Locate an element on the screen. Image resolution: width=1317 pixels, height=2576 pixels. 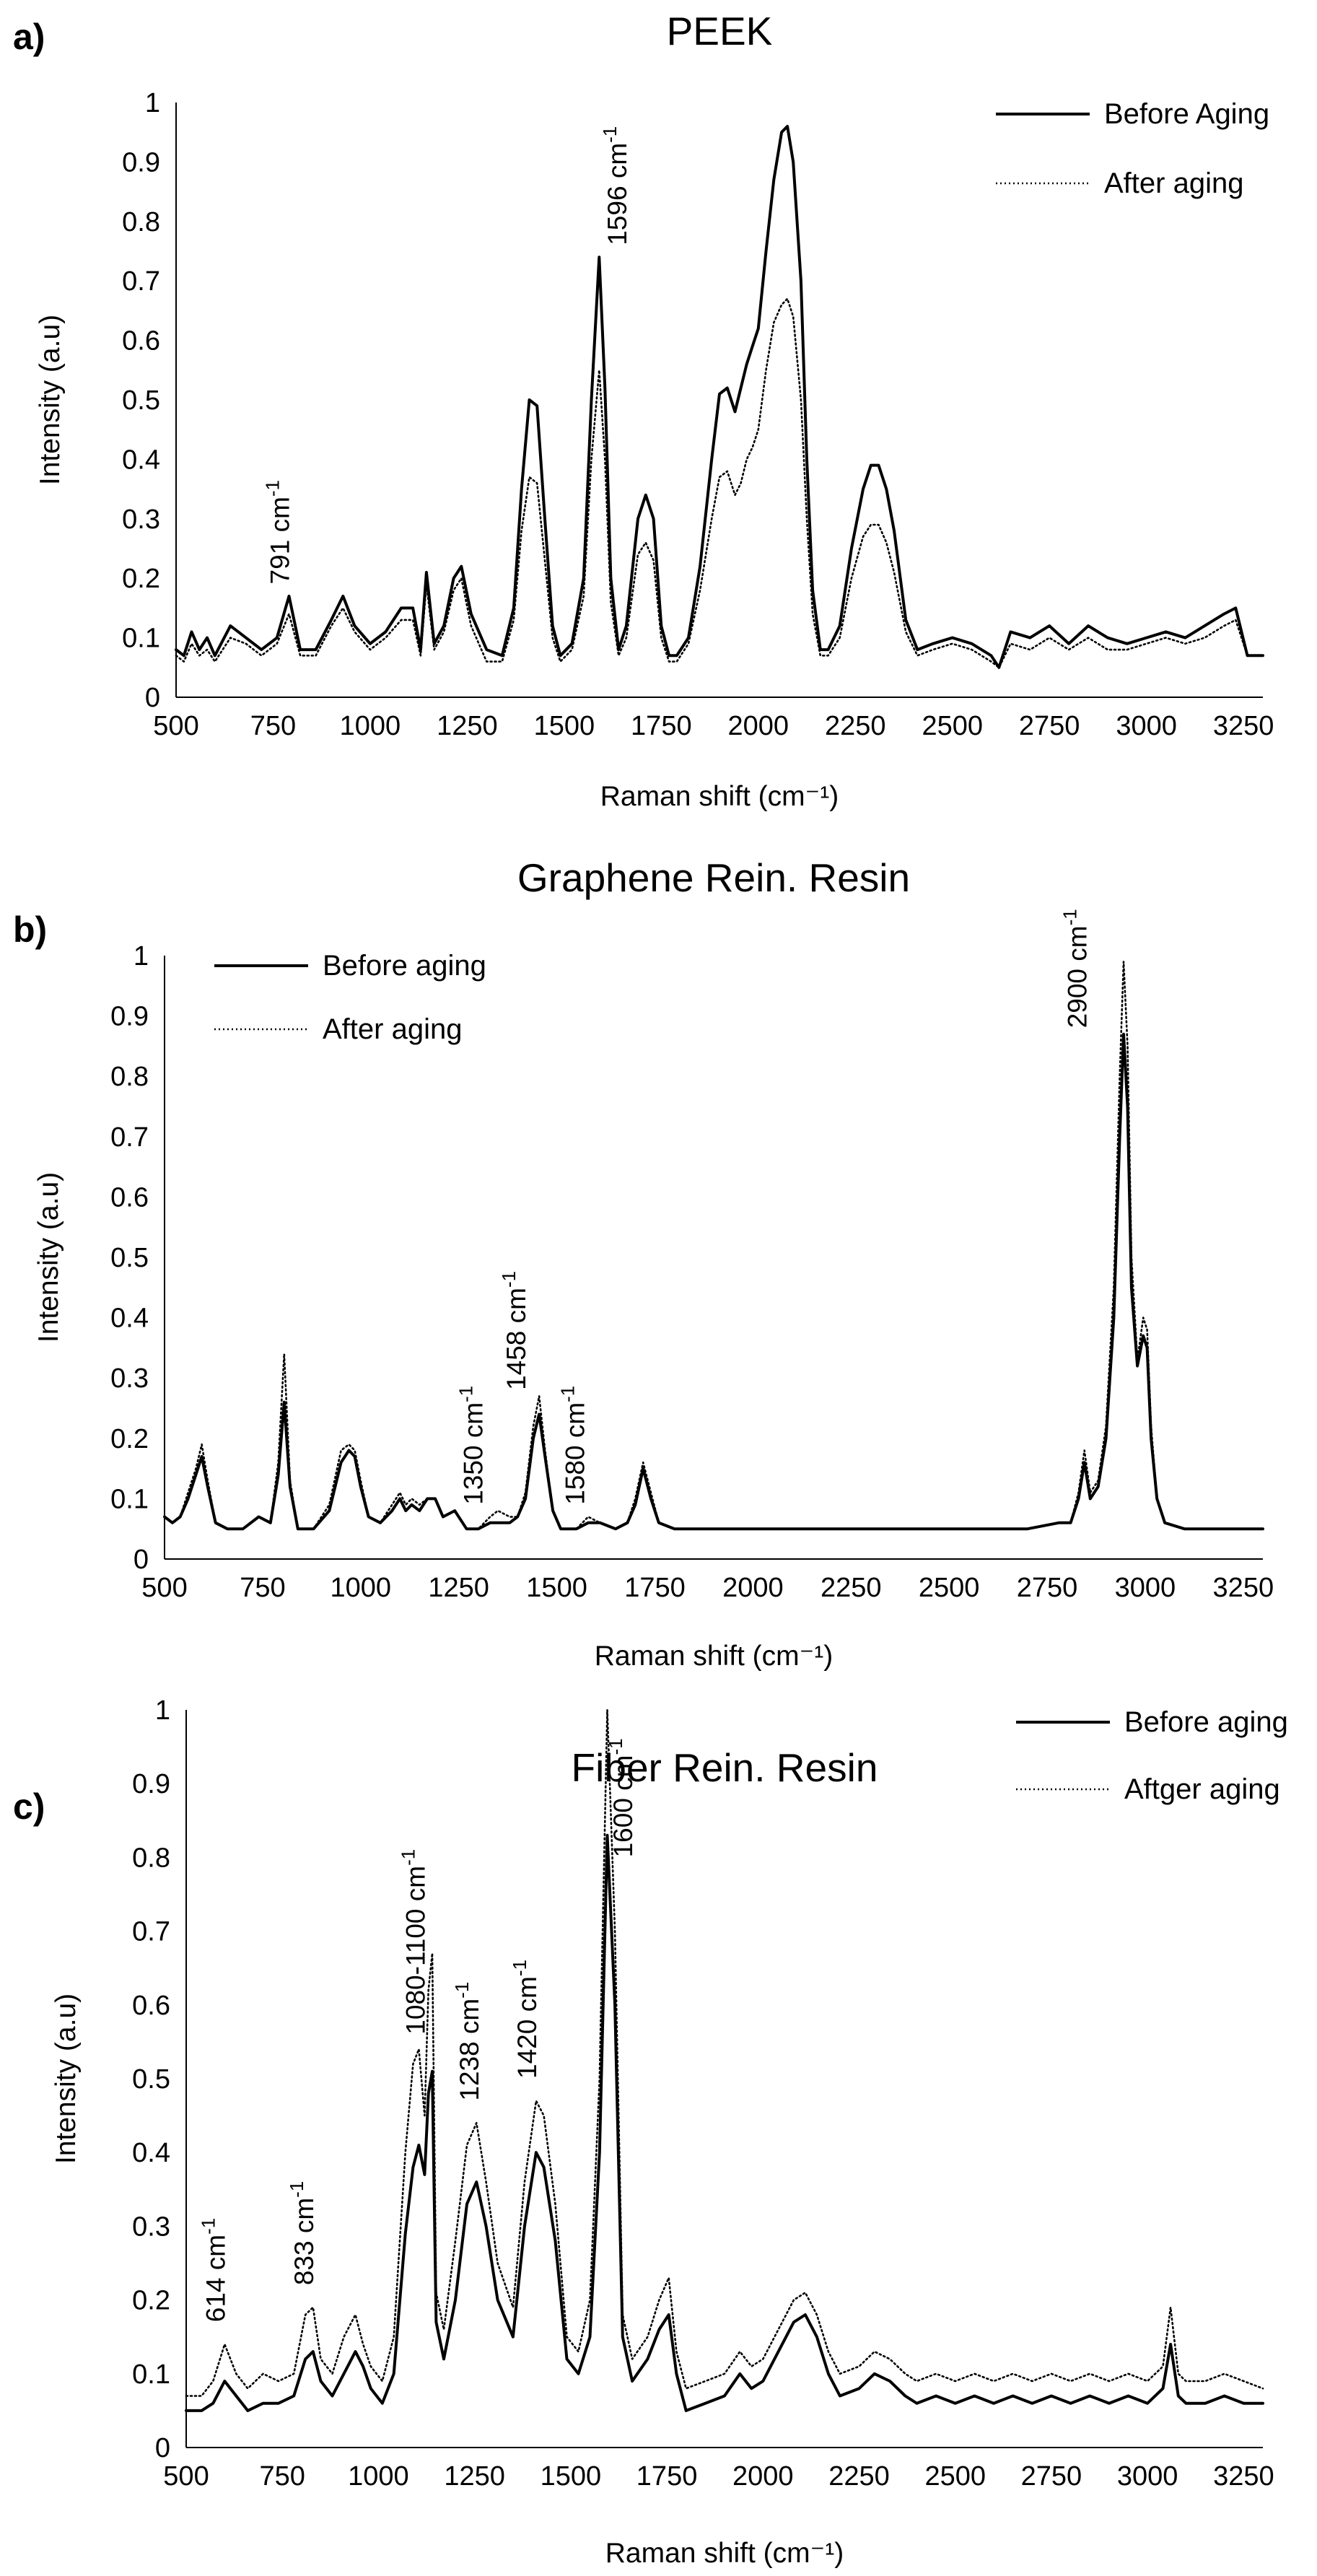
peak-annotation: 791 cm-1 is located at coordinates (278, 532).